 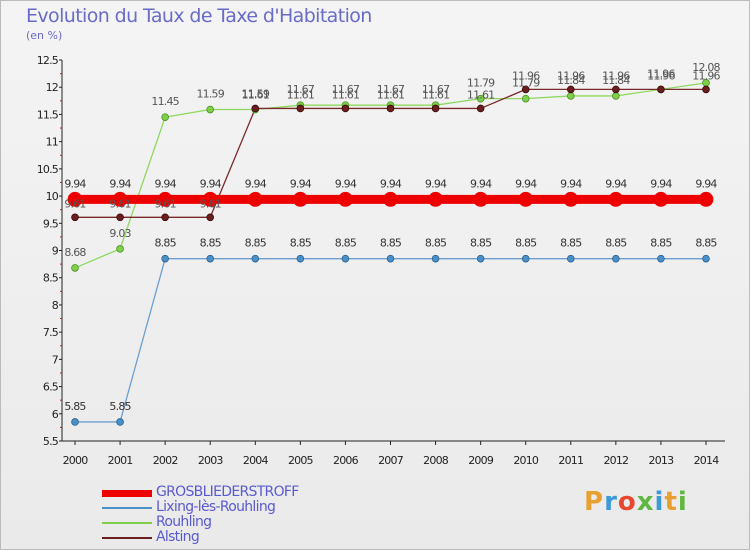 I want to click on legend-label: GROSBLIEDERSTROFF, so click(x=227, y=492).